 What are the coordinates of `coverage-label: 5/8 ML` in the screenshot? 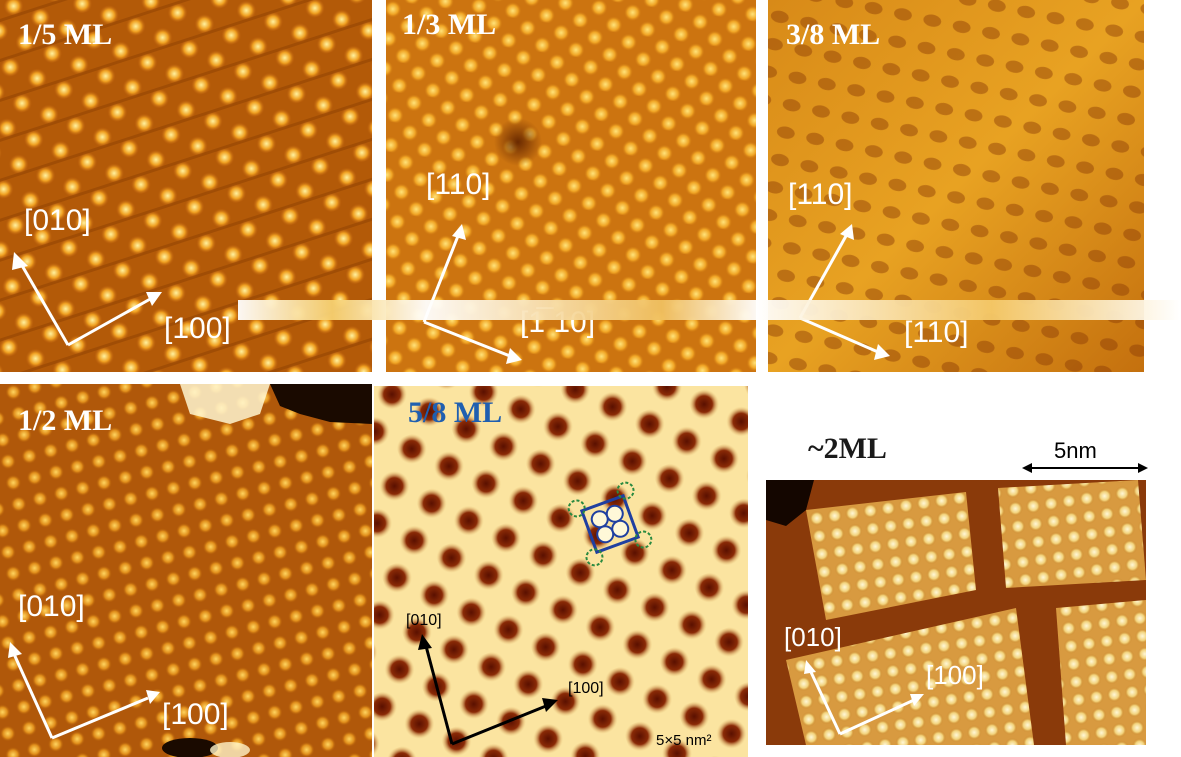 It's located at (455, 412).